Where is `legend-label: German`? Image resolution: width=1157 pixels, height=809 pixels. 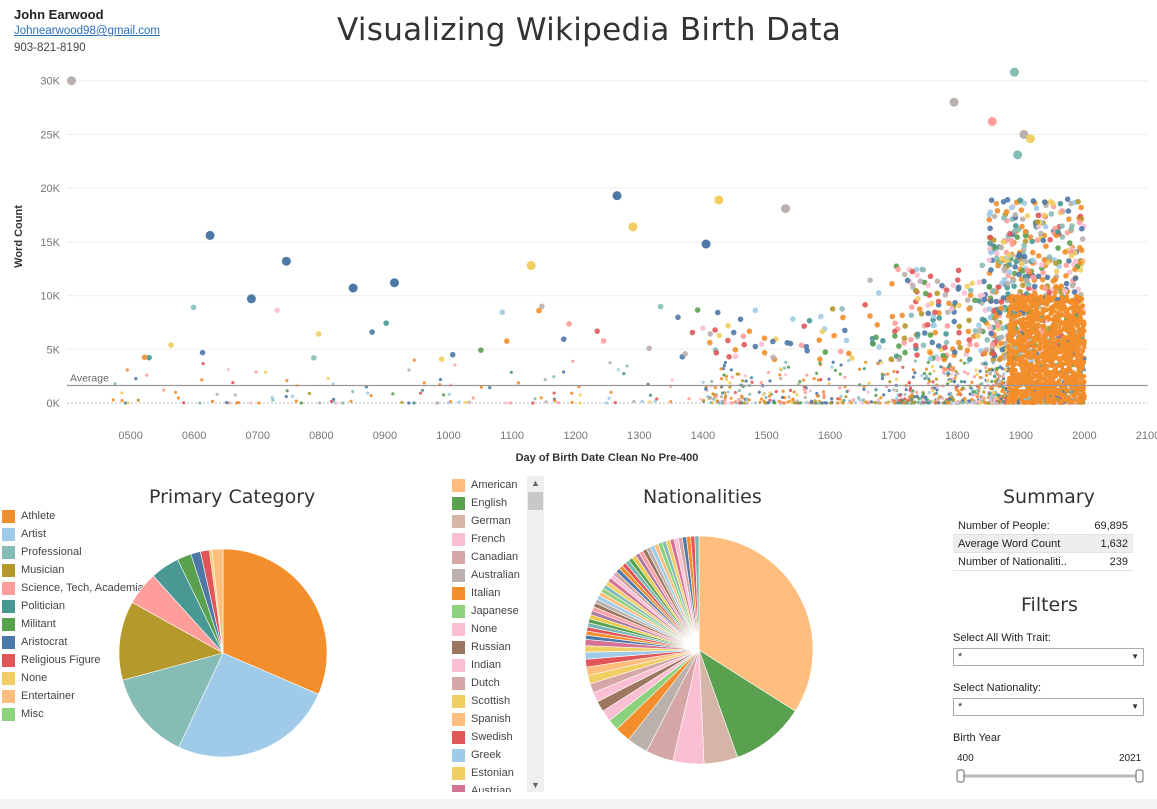 legend-label: German is located at coordinates (491, 521).